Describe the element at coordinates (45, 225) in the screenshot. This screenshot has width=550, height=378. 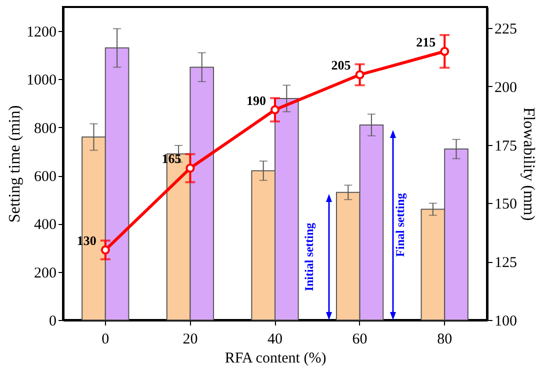
I see `y-tick-label: 400` at that location.